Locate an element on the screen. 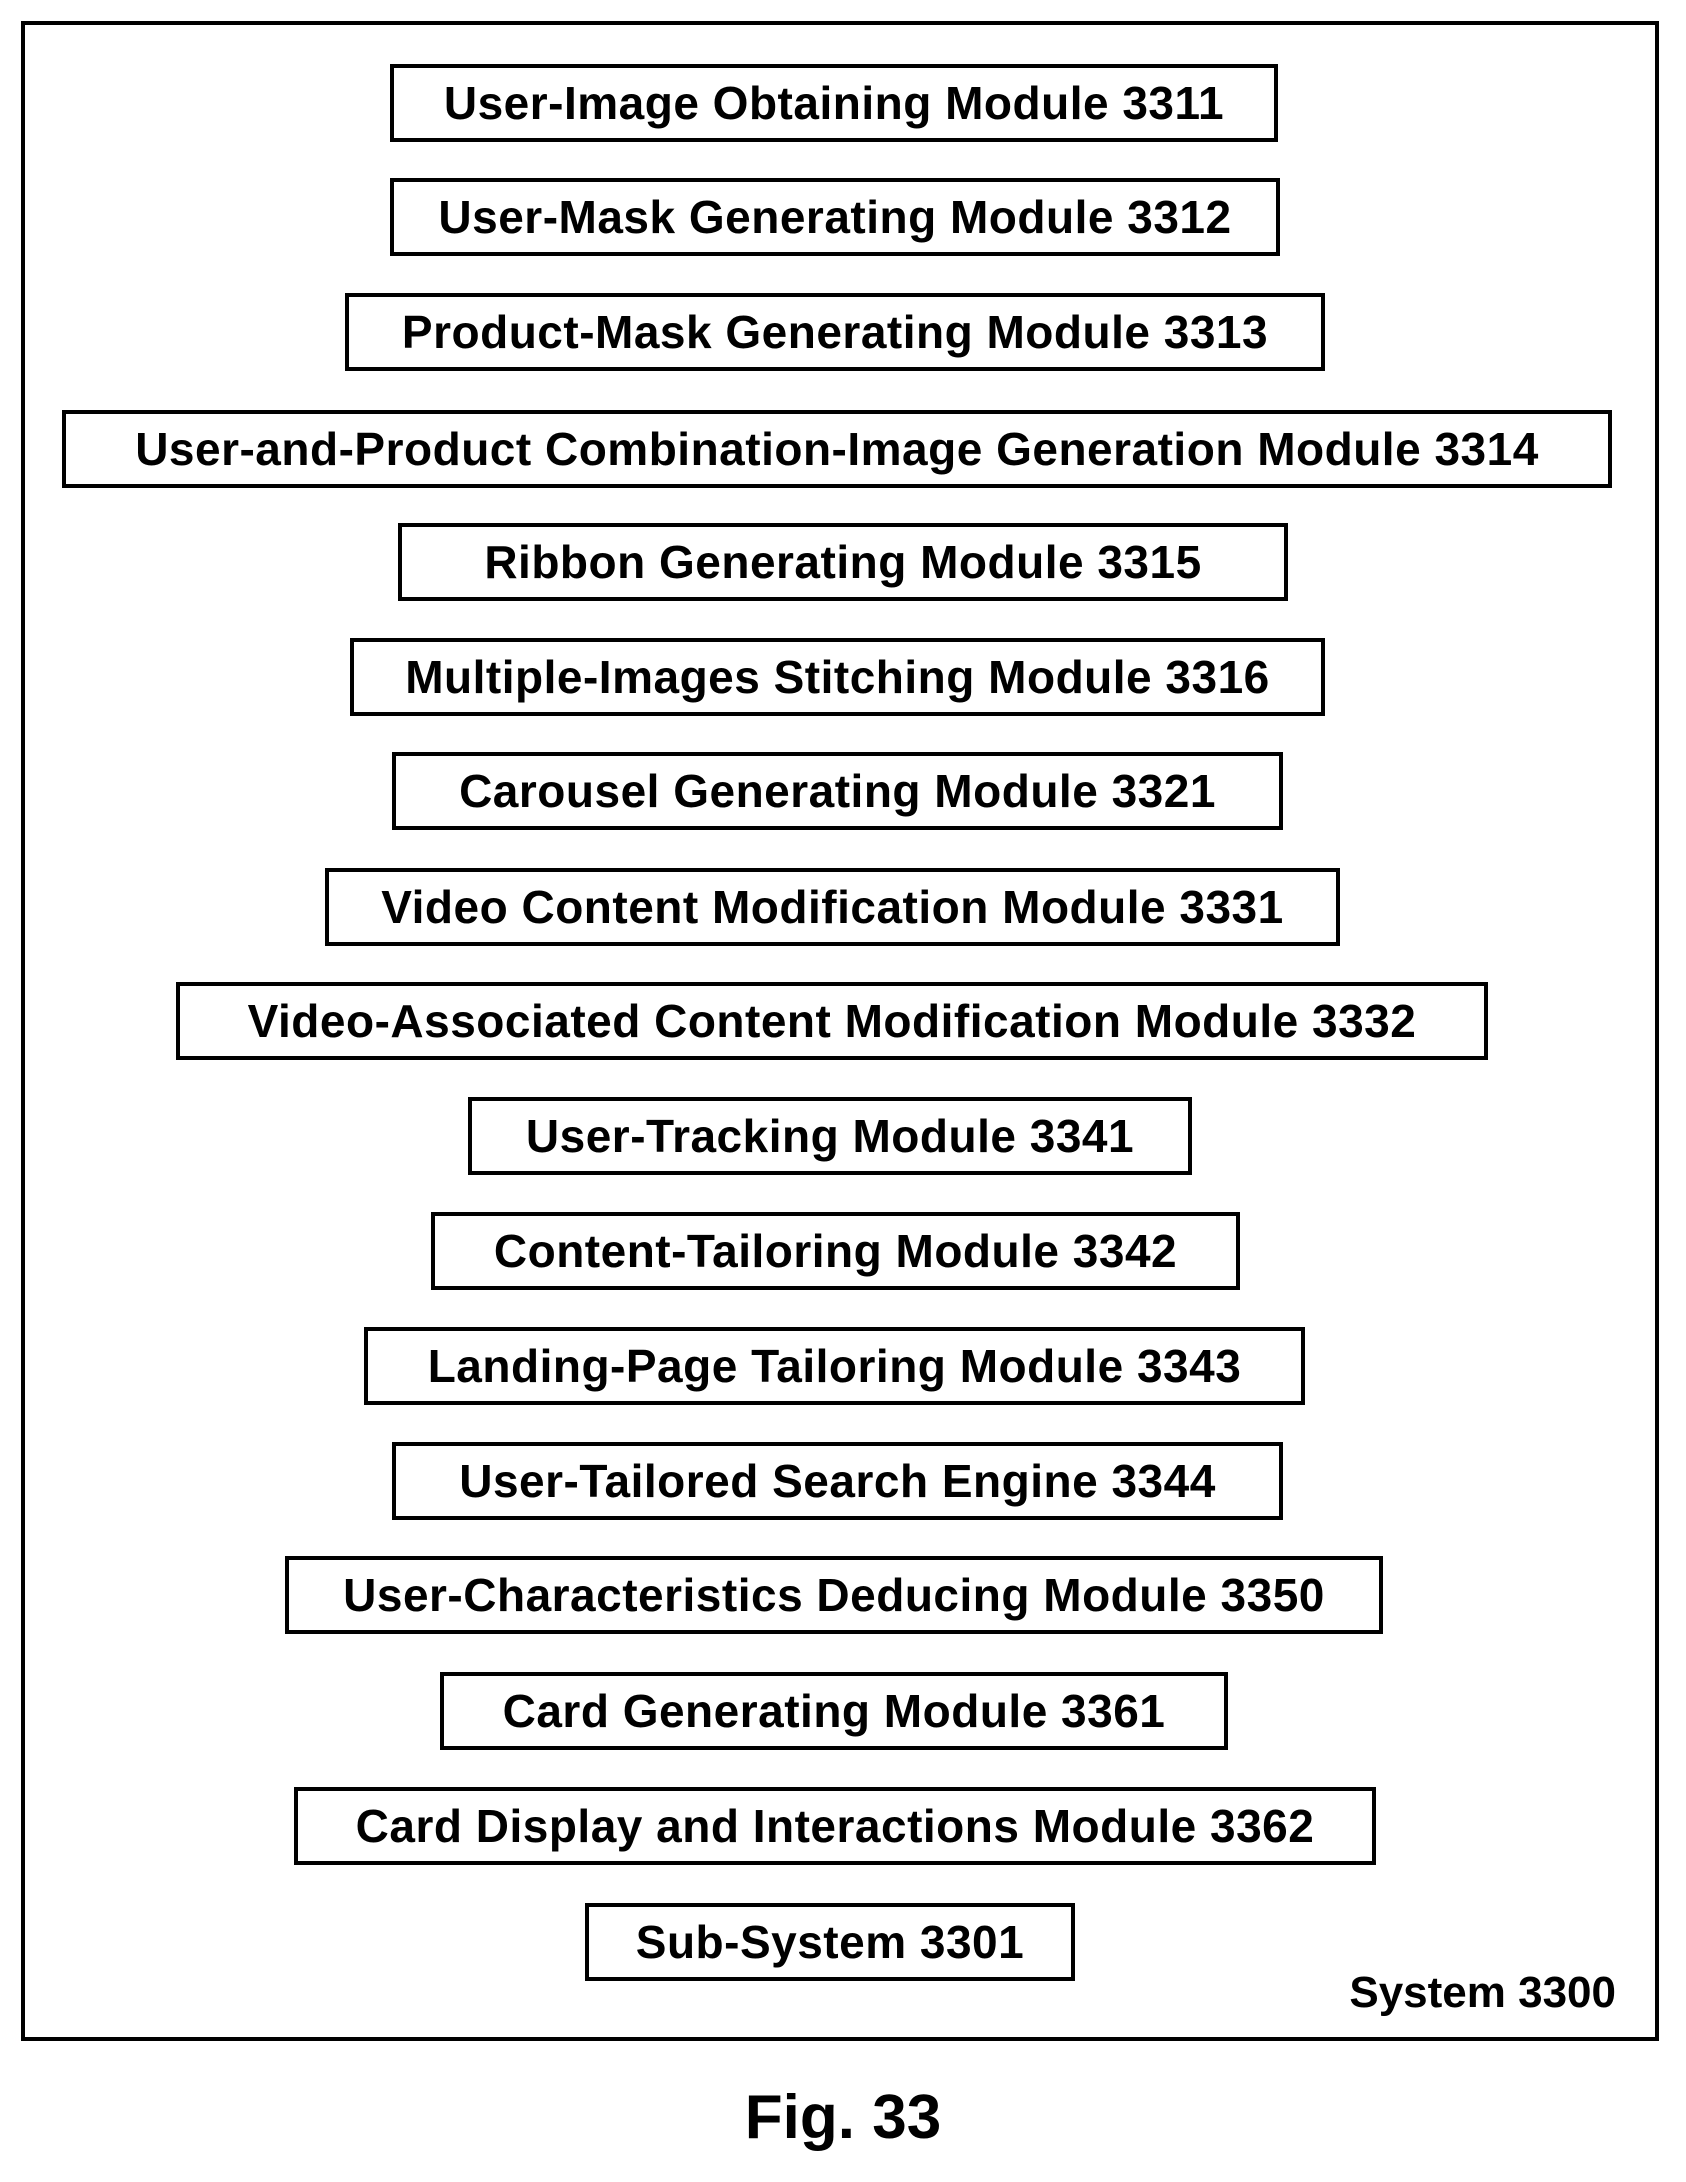 Image resolution: width=1686 pixels, height=2182 pixels. module-label: Multiple-Images Stitching Module 3316 is located at coordinates (837, 677).